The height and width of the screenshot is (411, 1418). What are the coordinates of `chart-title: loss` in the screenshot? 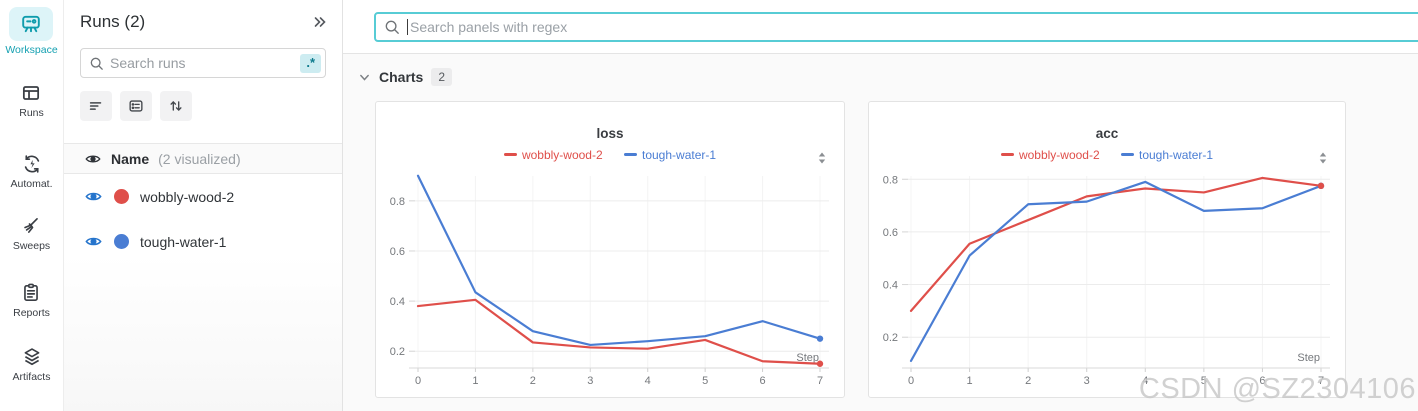 It's located at (610, 133).